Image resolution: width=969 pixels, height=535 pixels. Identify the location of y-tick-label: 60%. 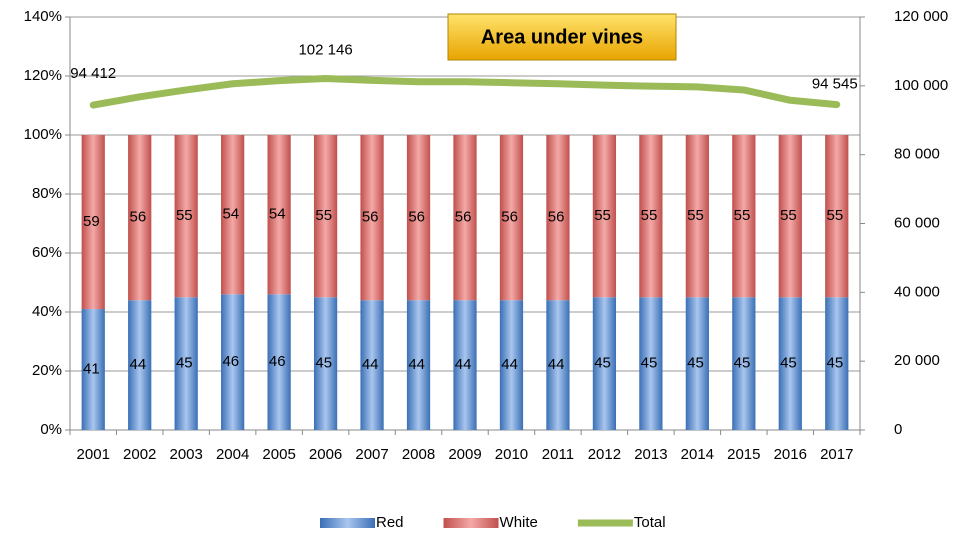
(47, 252).